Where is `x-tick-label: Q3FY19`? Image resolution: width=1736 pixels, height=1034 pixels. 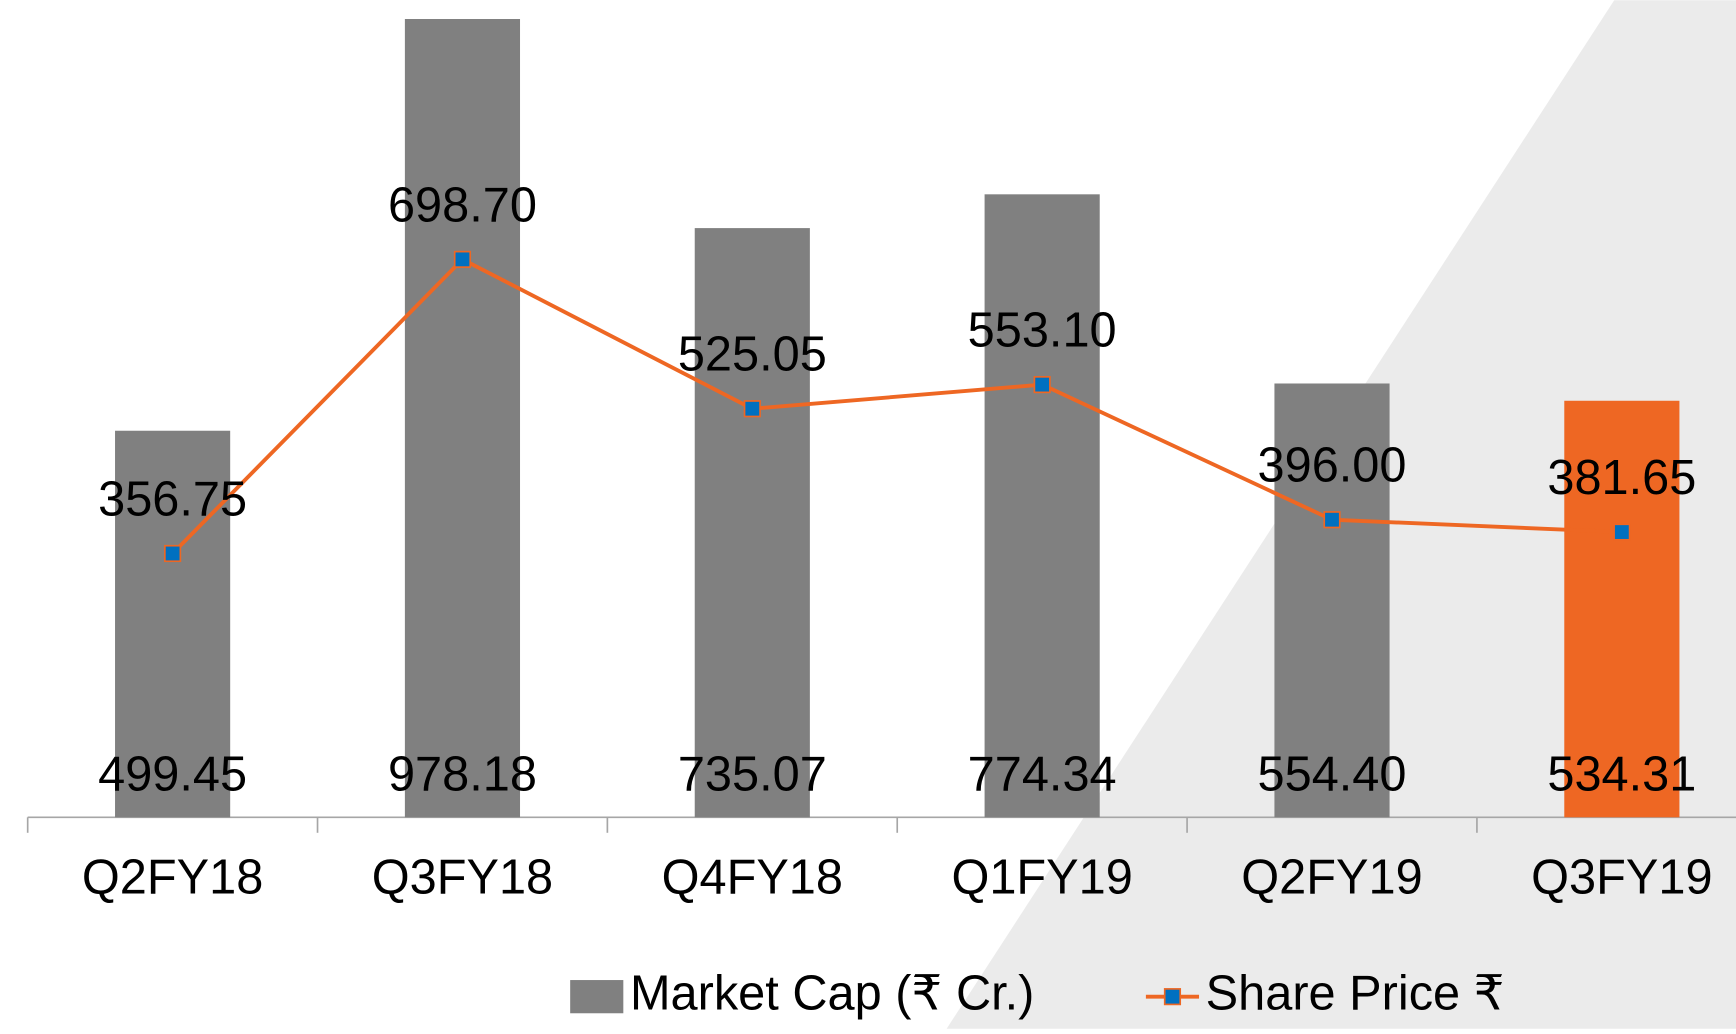 x-tick-label: Q3FY19 is located at coordinates (1621, 877).